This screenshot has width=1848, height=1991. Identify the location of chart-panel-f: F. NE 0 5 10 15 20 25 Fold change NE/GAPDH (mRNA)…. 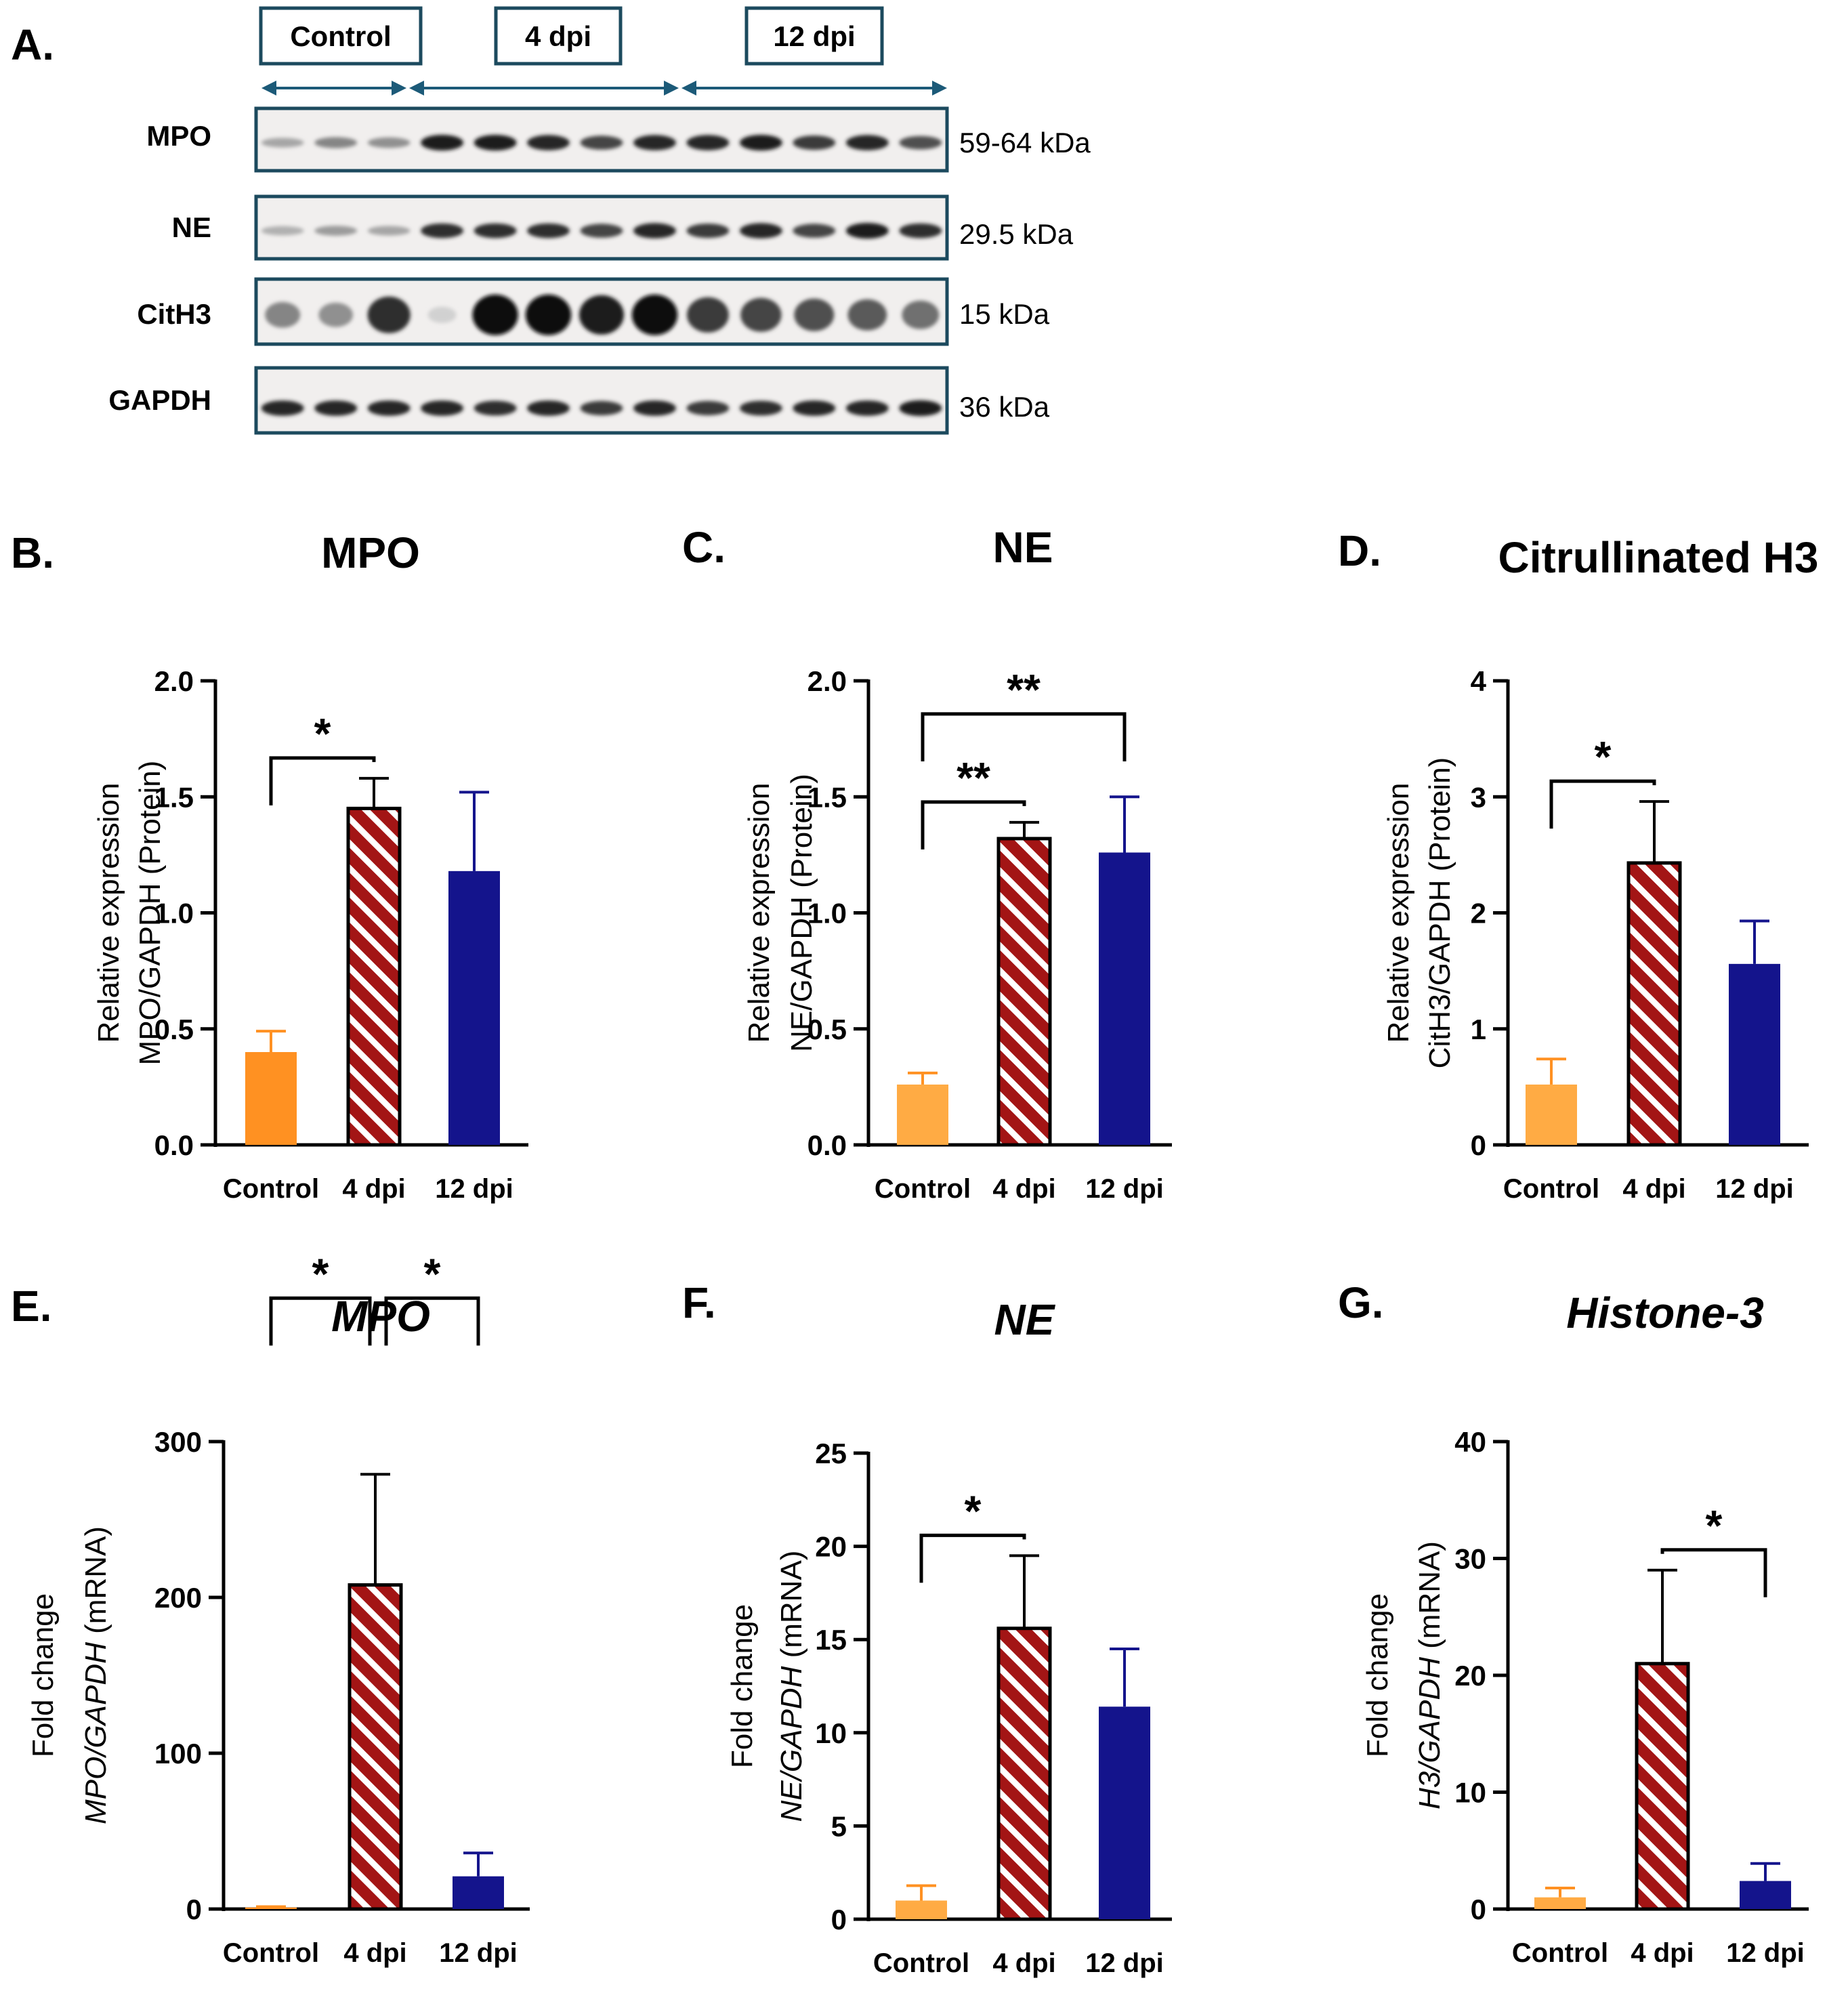
(927, 1628).